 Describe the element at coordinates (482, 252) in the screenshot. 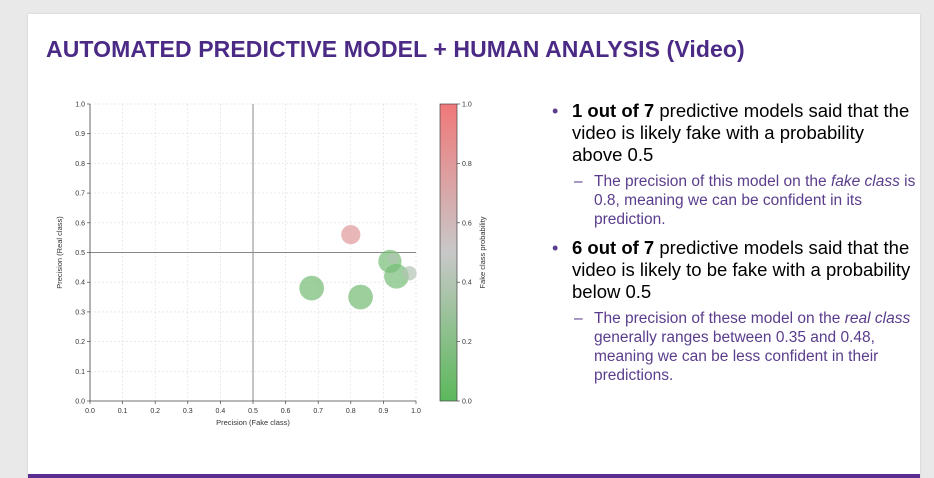

I see `colorbar-label: Fake class probability` at that location.